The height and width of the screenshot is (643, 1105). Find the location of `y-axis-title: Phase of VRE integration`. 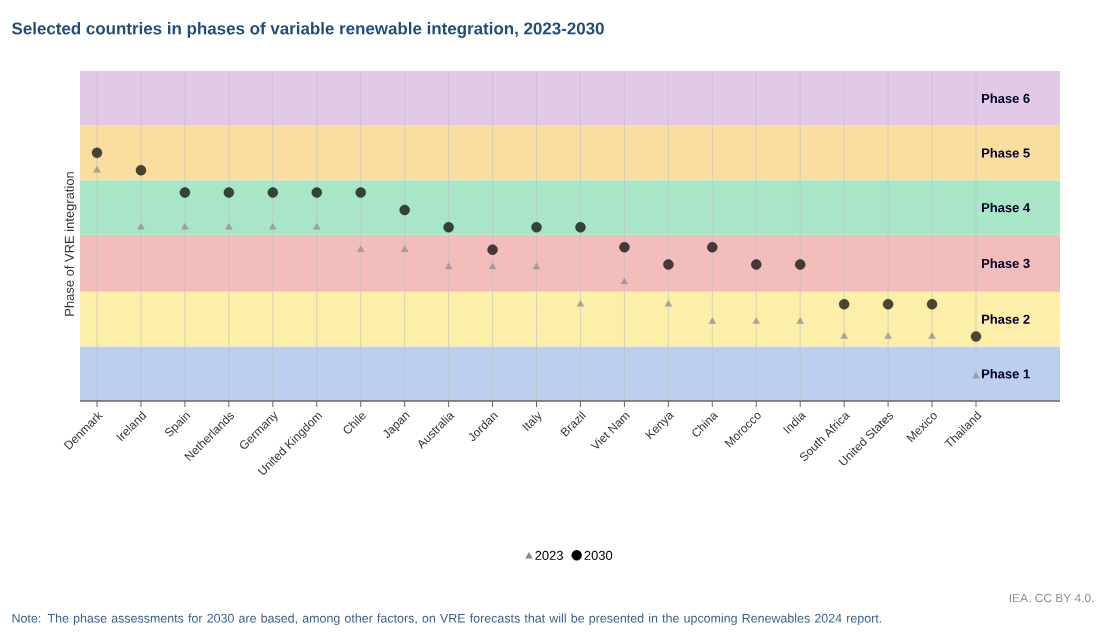

y-axis-title: Phase of VRE integration is located at coordinates (70, 244).